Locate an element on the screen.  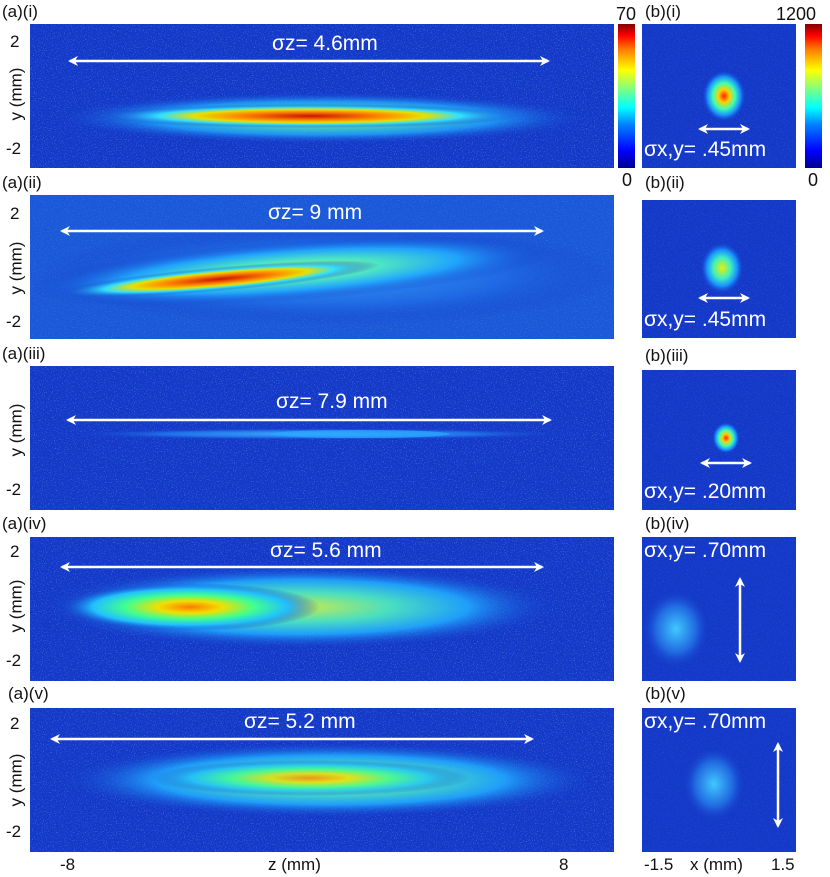
colorbar-a-max: 70 is located at coordinates (626, 14).